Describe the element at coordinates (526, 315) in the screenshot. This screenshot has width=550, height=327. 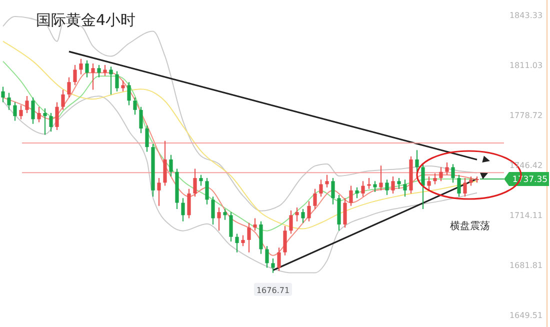
I see `y-tick-label: 1649.51` at that location.